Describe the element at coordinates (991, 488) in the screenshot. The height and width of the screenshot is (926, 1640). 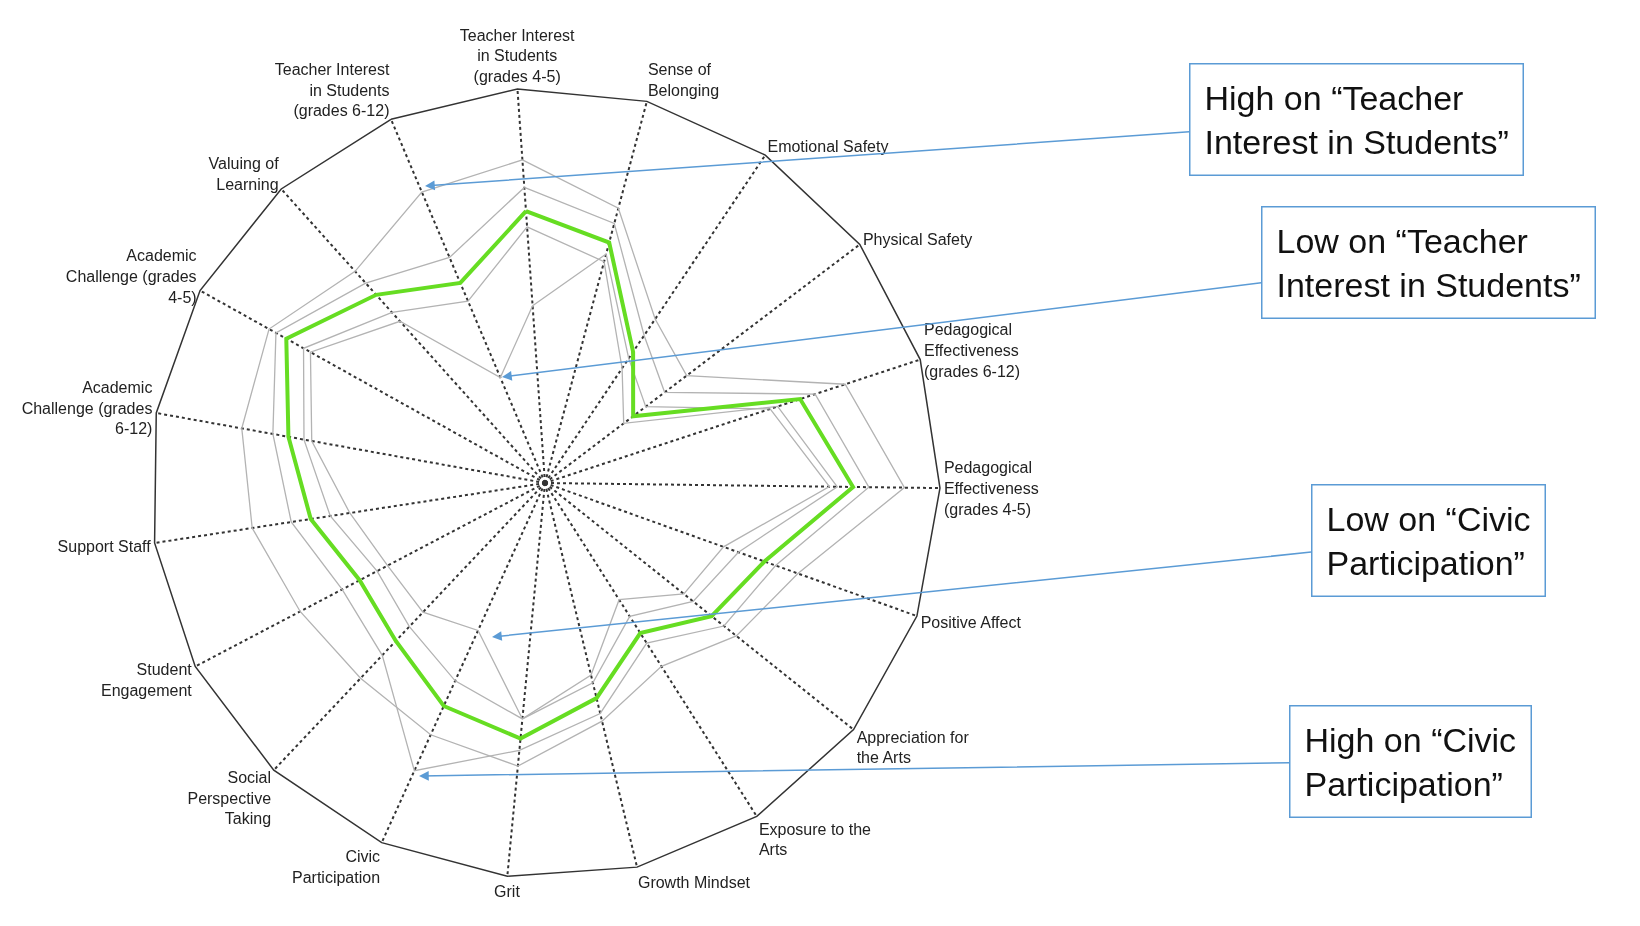
I see `spoke-label: Pedagogical Effectiveness (grades 4-5)` at that location.